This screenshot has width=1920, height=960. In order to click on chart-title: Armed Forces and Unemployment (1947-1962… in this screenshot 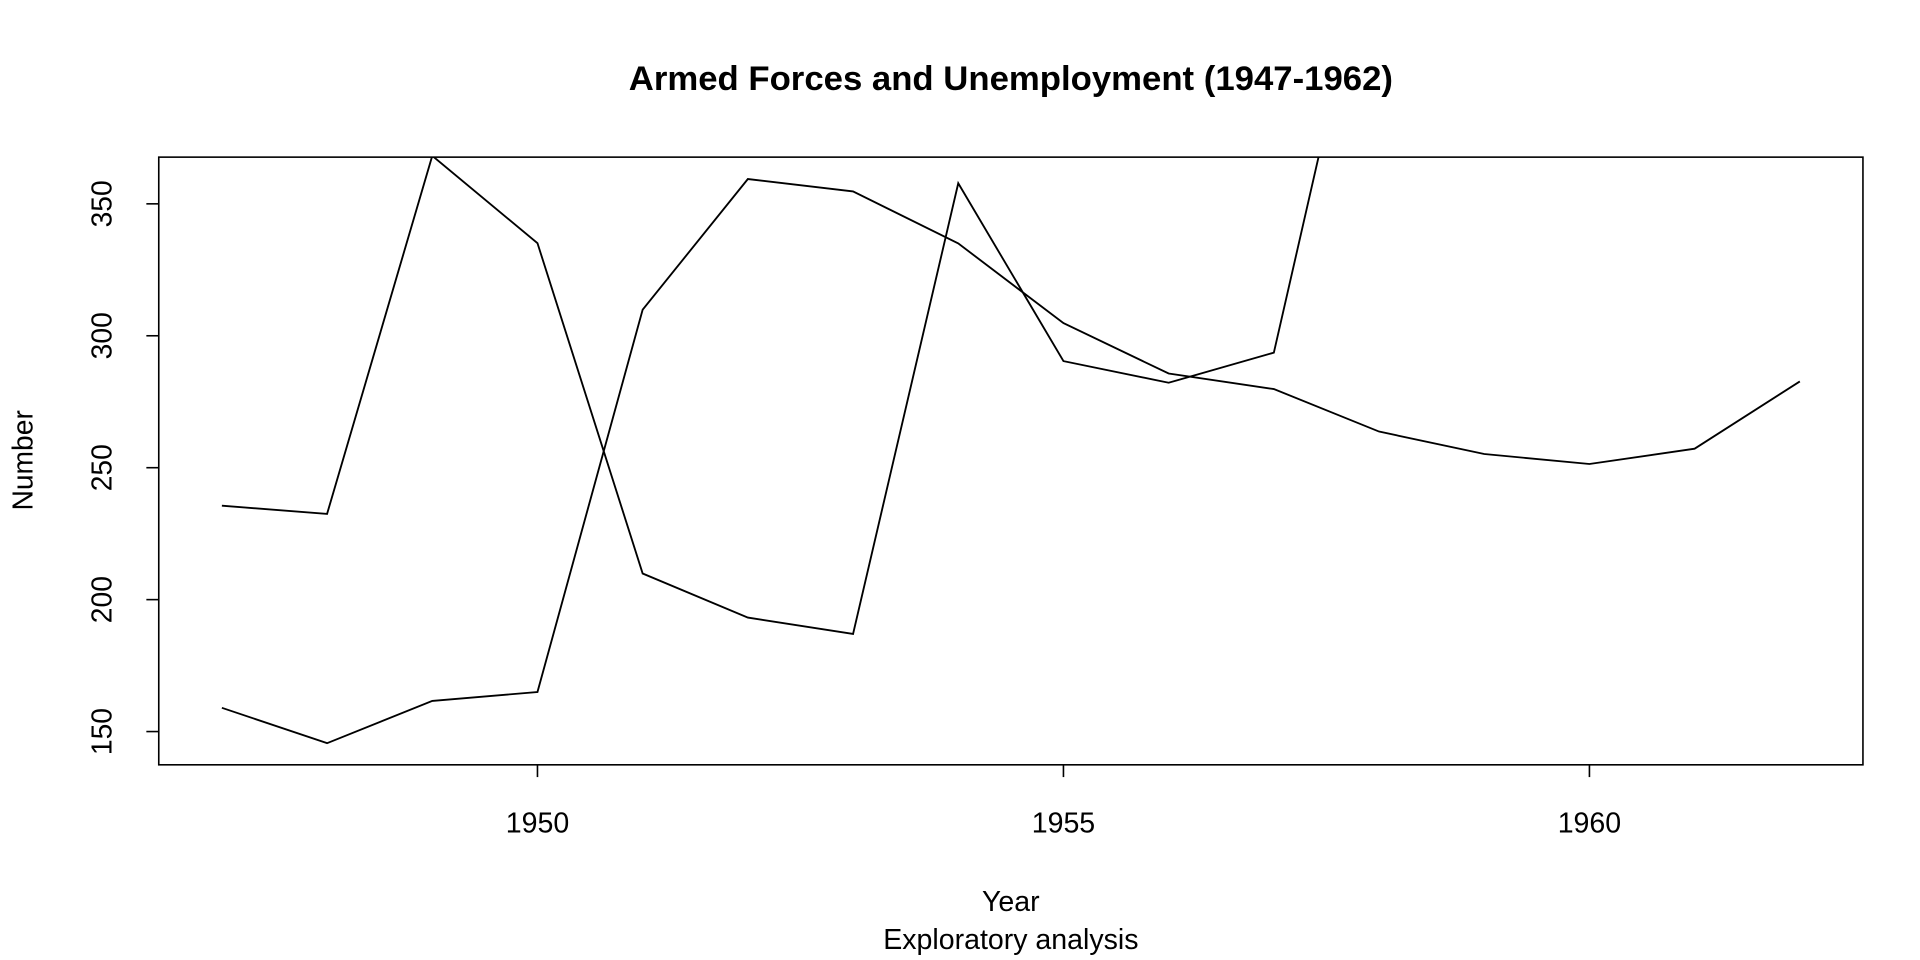, I will do `click(1011, 79)`.